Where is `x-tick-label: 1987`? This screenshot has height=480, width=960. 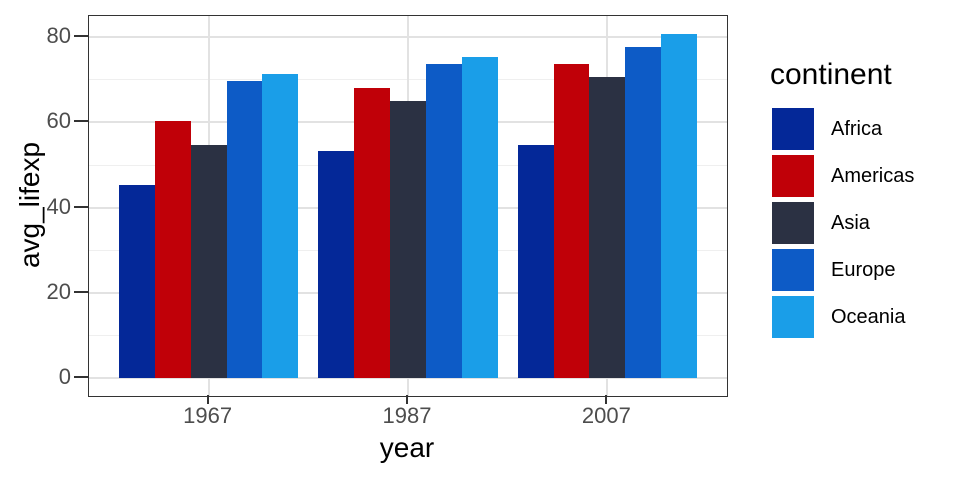 x-tick-label: 1987 is located at coordinates (407, 415).